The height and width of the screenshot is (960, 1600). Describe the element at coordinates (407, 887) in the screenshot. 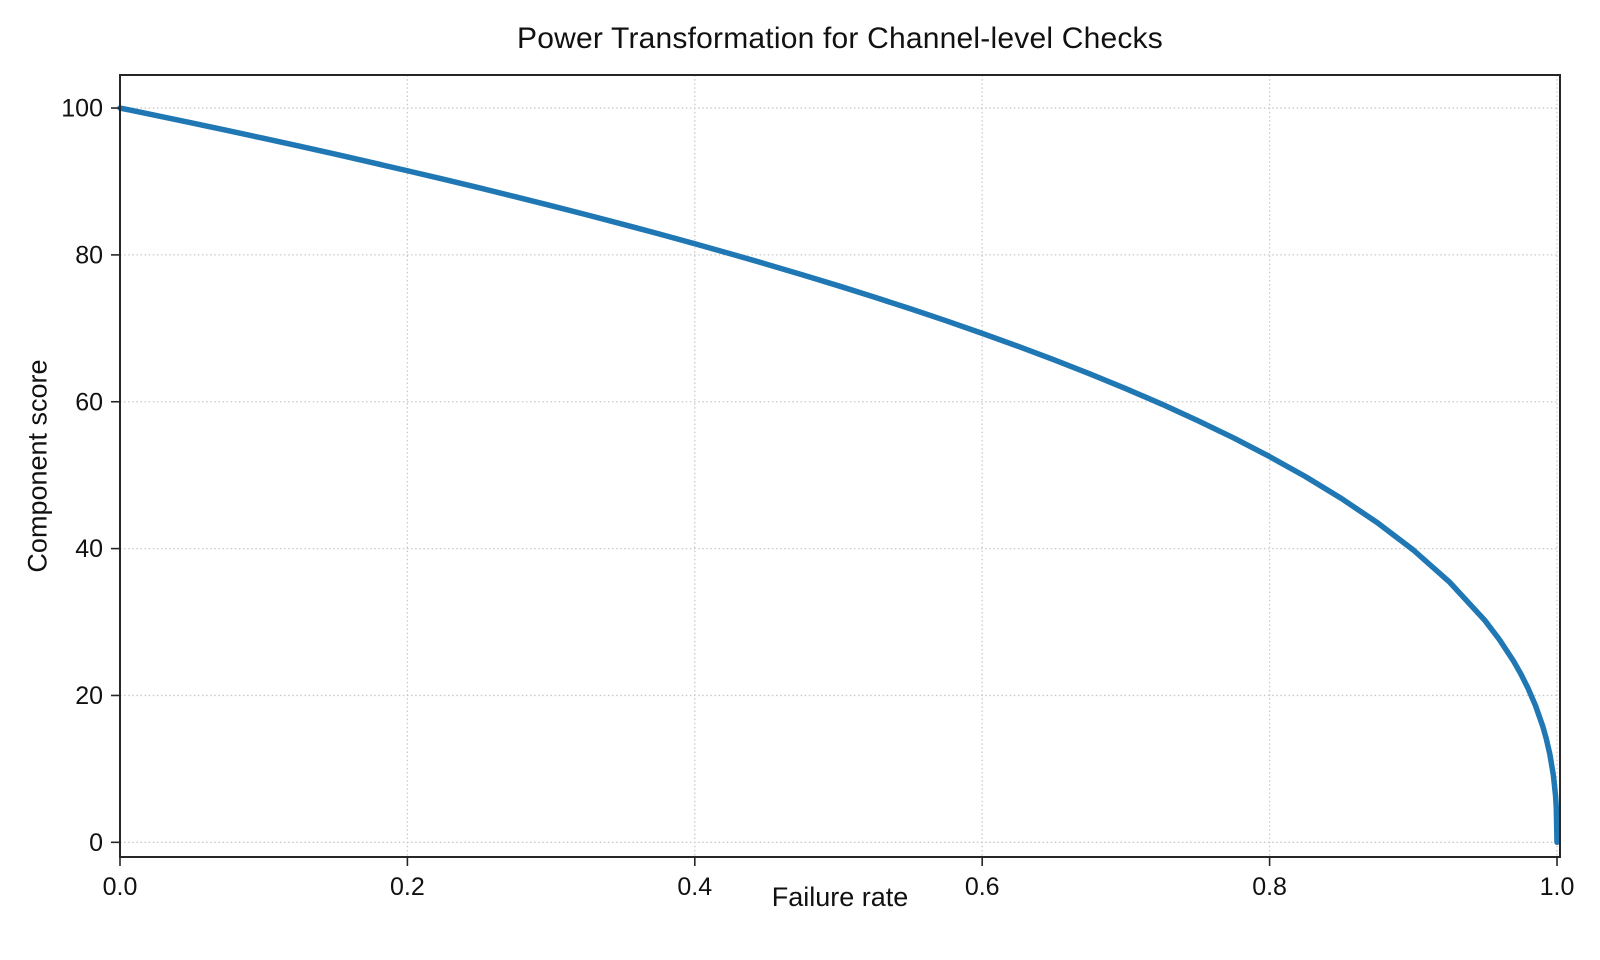

I see `x-tick-label: 0.2` at that location.